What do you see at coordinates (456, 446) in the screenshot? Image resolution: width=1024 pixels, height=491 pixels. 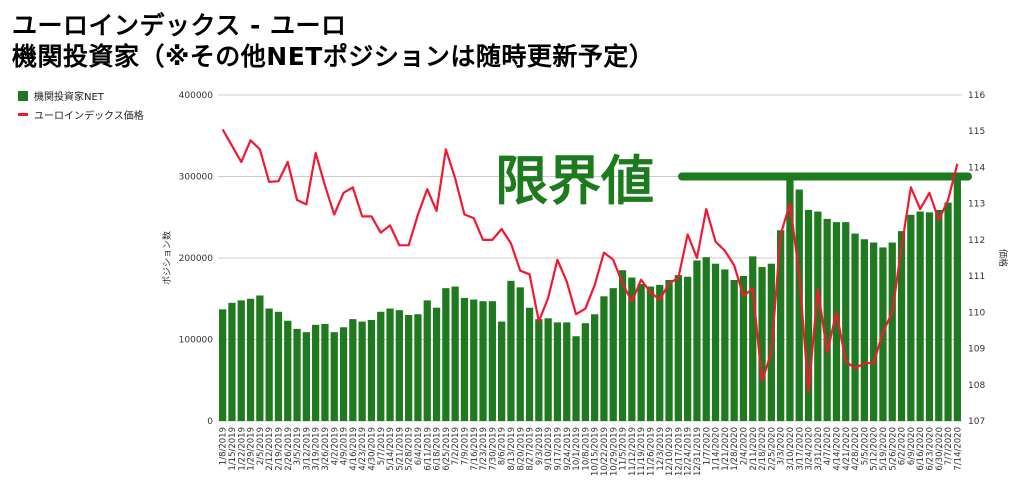 I see `x-tick-label: 7/2/2019` at bounding box center [456, 446].